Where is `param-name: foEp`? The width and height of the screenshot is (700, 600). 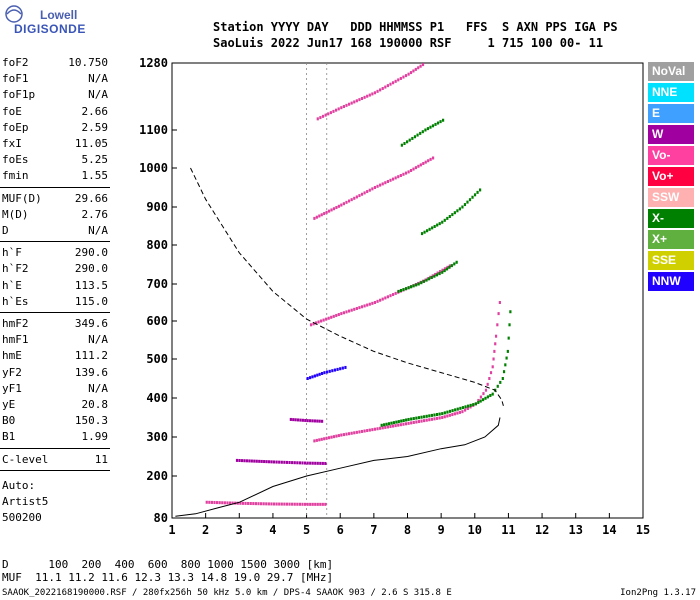
param-name: foEp is located at coordinates (15, 127).